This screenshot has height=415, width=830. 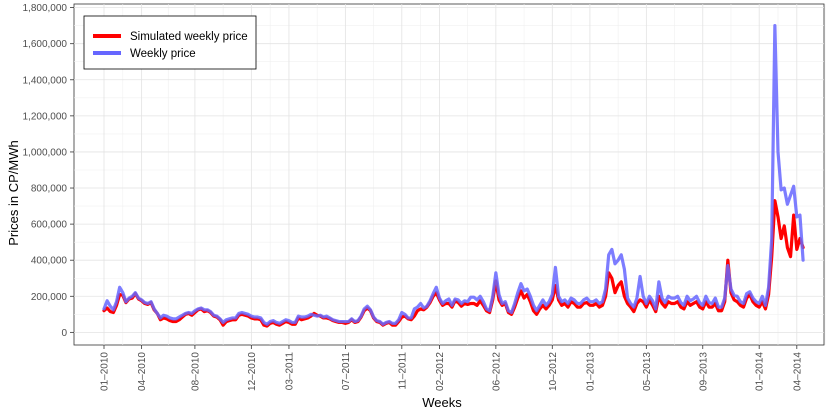 I want to click on x-tick-label: 04–2014, so click(x=797, y=371).